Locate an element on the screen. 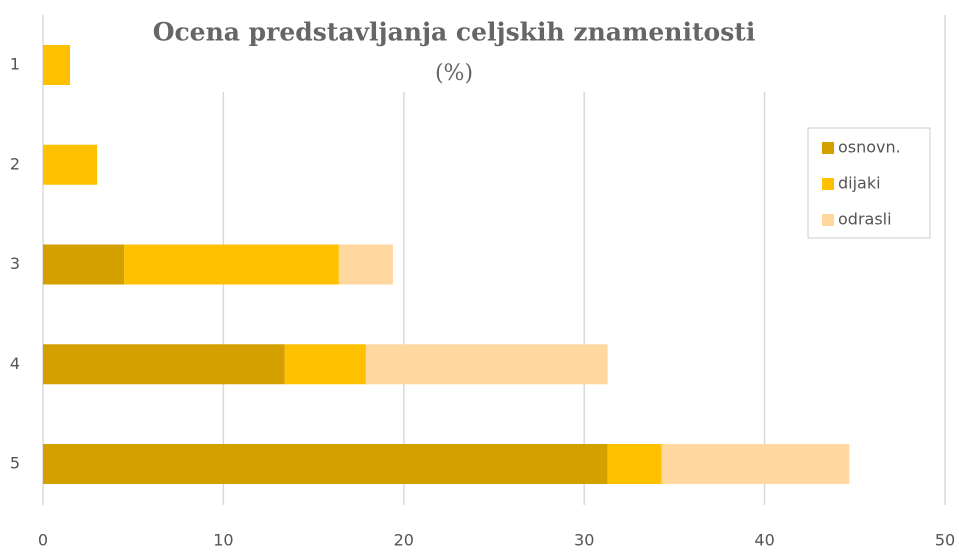 The width and height of the screenshot is (959, 553). title-background is located at coordinates (450, 46).